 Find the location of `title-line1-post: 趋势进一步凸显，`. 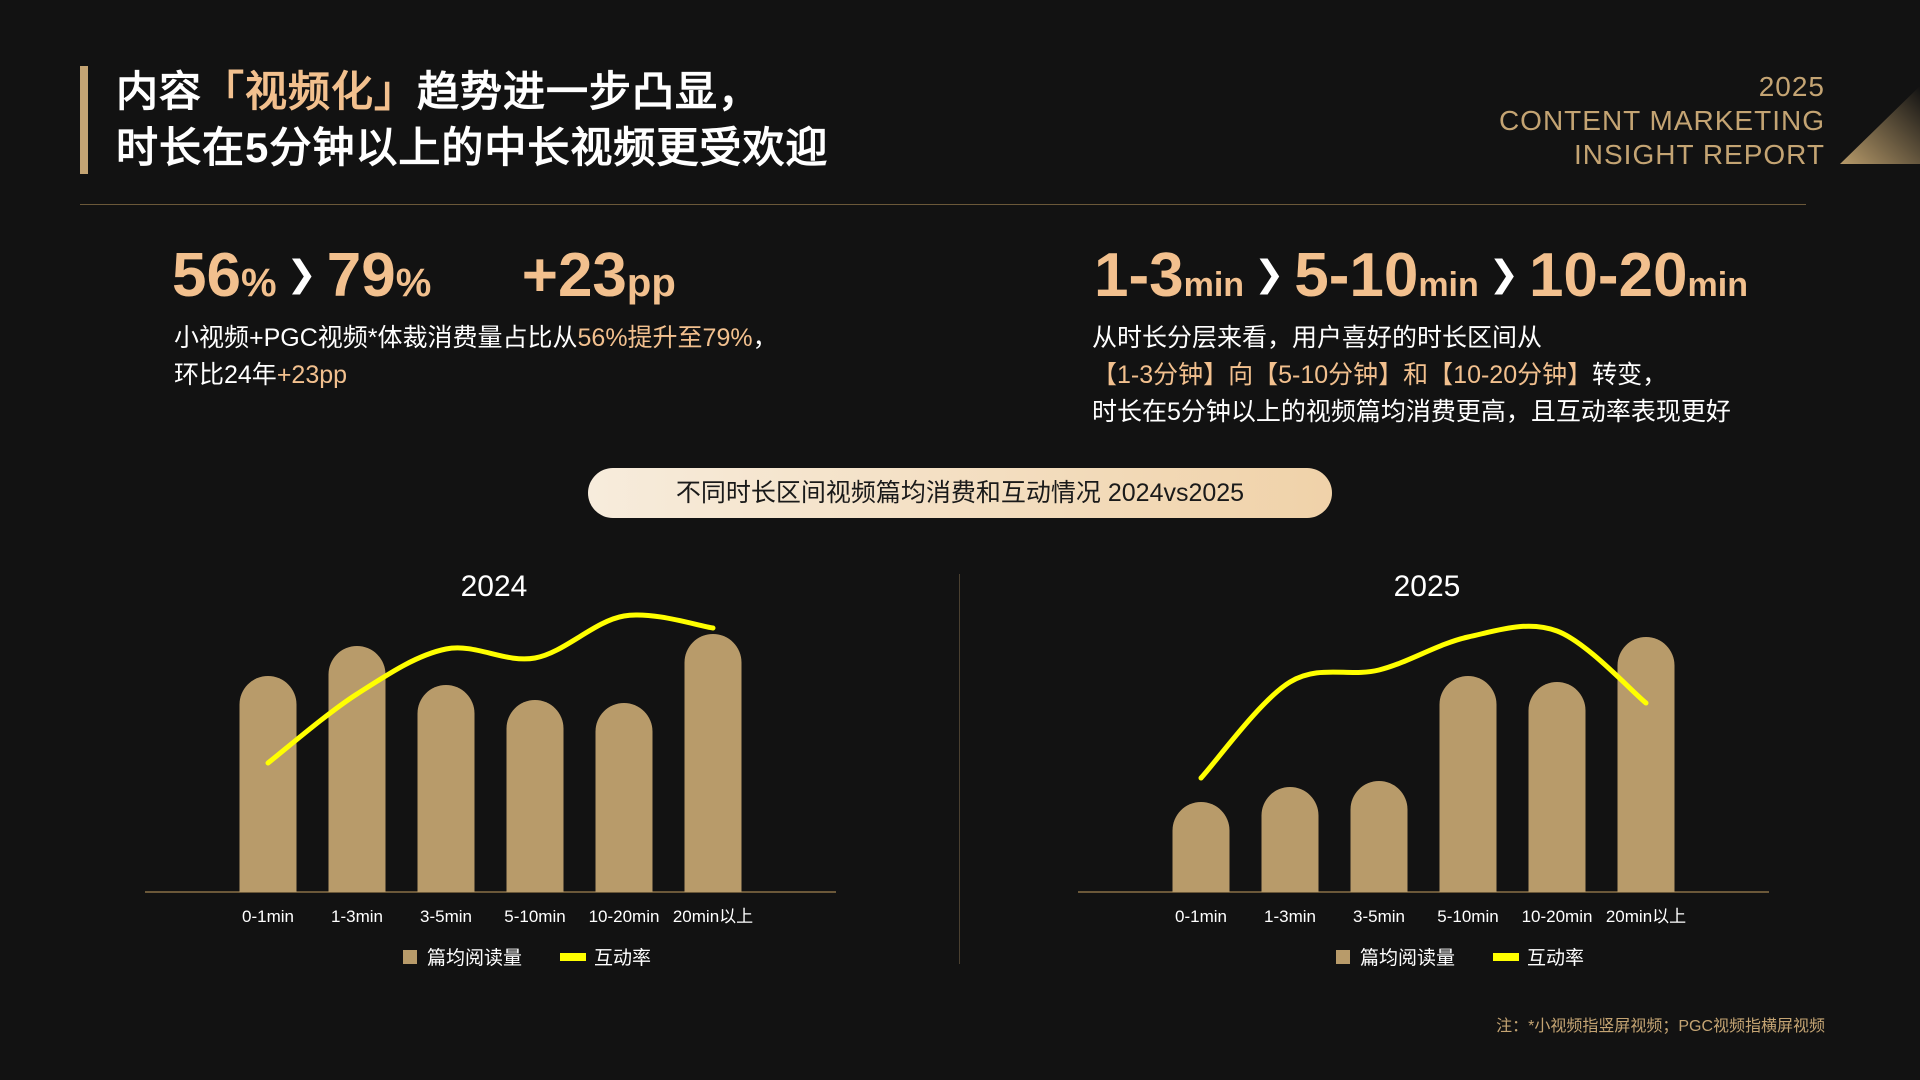

title-line1-post: 趋势进一步凸显， is located at coordinates (589, 91).